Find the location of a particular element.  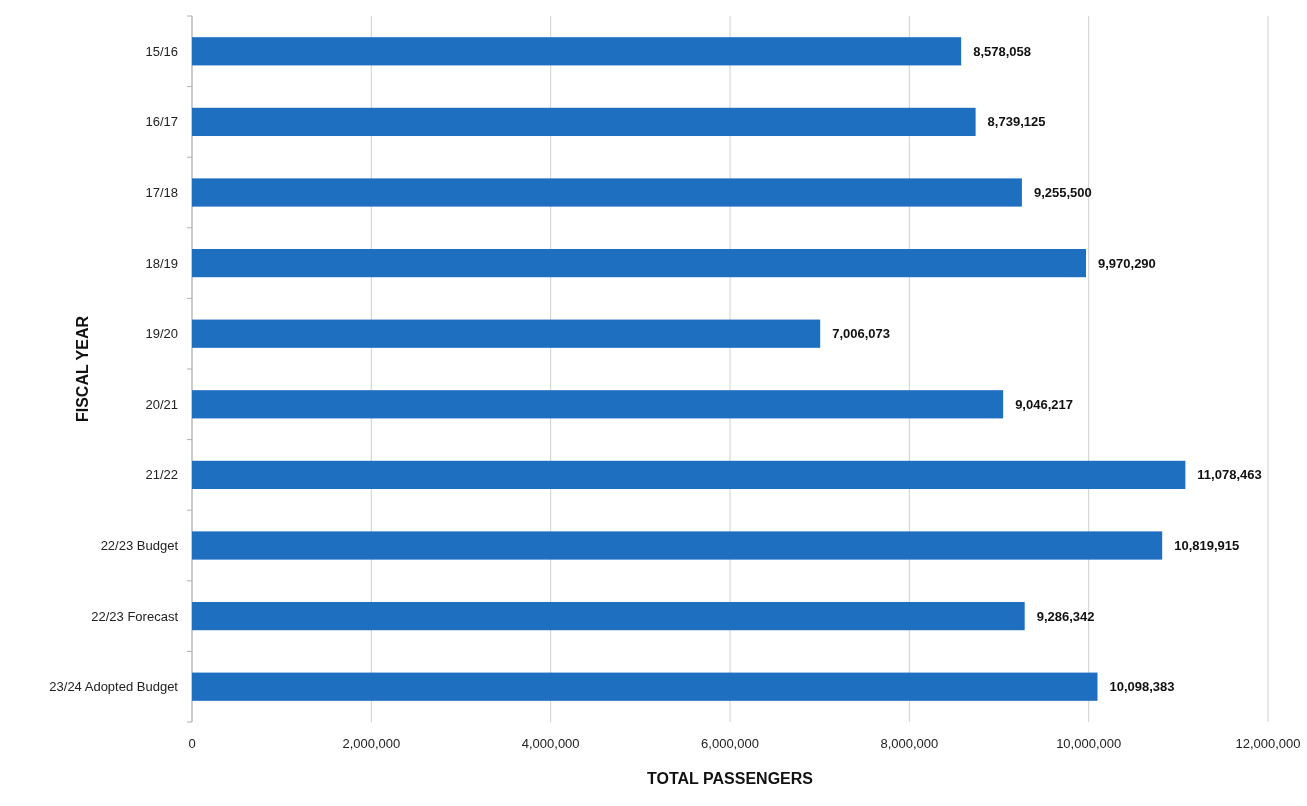

x-tick-label: 2,000,000 is located at coordinates (371, 743).